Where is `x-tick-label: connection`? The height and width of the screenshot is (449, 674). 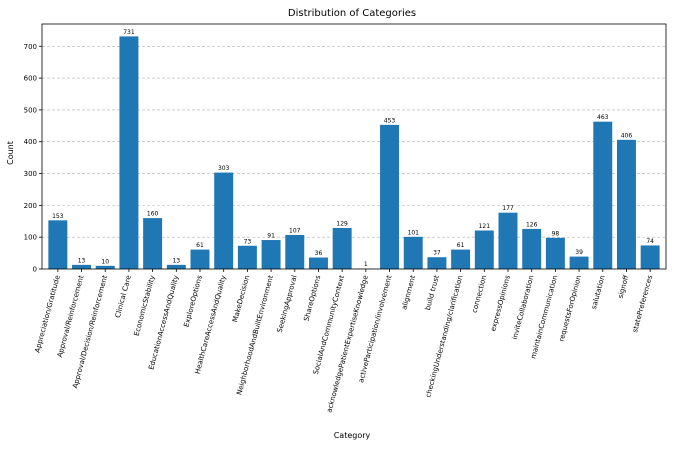
x-tick-label: connection is located at coordinates (480, 293).